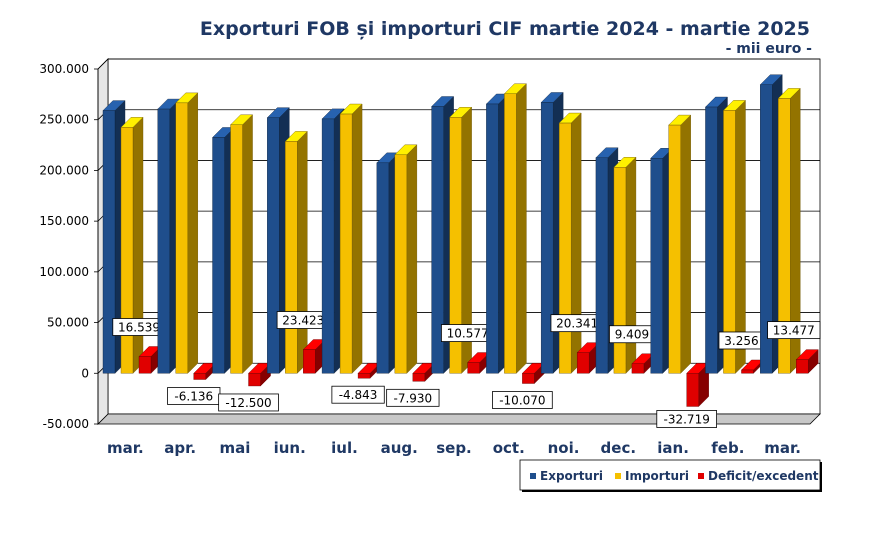  Describe the element at coordinates (64, 120) in the screenshot. I see `y-tick-label: 250.000` at that location.